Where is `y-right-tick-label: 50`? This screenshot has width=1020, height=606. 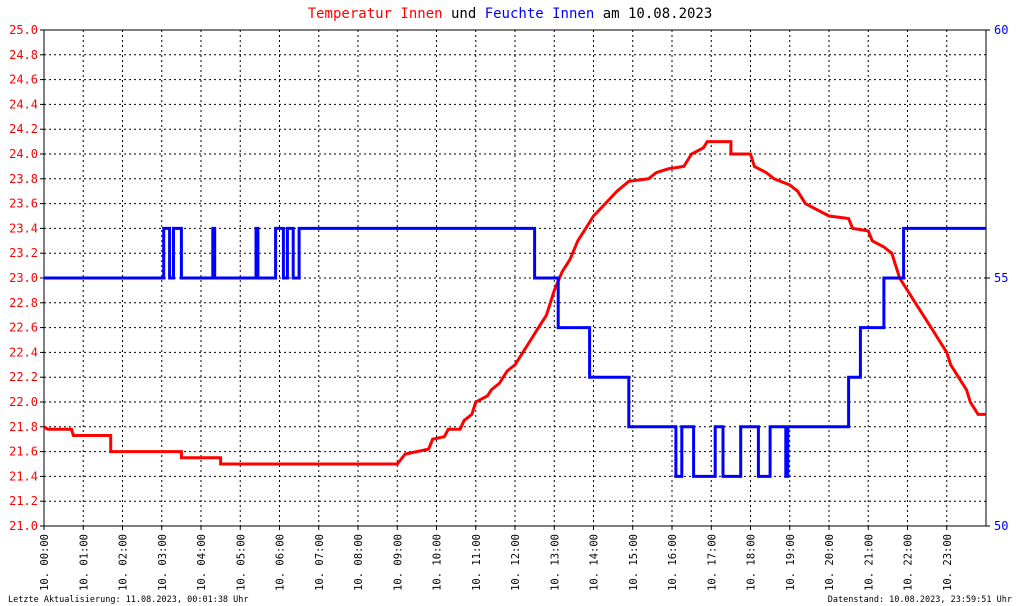
y-right-tick-label: 50 is located at coordinates (1001, 526).